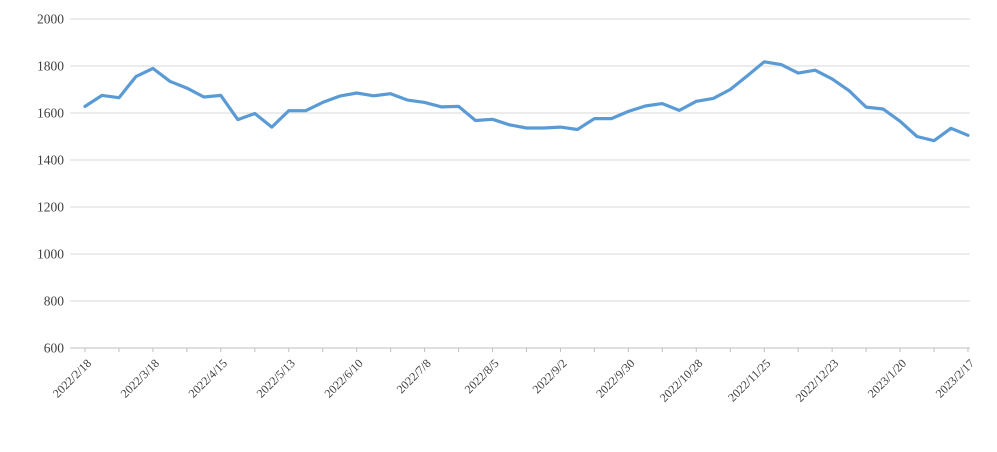  Describe the element at coordinates (72, 378) in the screenshot. I see `x-axis-tick-label: 2022/2/18` at that location.